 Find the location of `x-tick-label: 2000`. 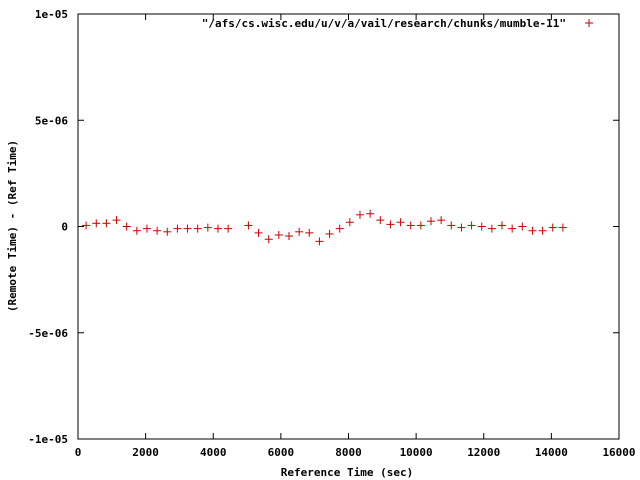

x-tick-label: 2000 is located at coordinates (145, 452).